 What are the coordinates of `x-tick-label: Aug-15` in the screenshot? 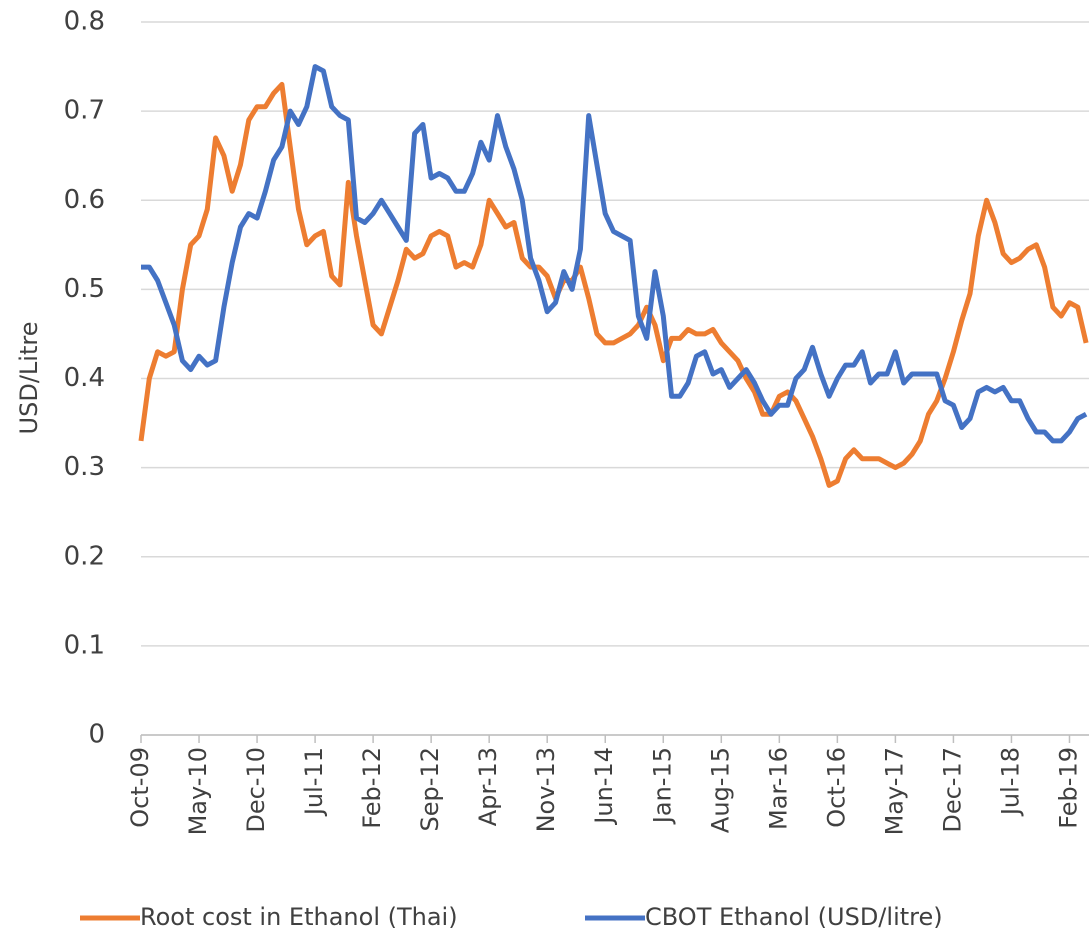 It's located at (720, 790).